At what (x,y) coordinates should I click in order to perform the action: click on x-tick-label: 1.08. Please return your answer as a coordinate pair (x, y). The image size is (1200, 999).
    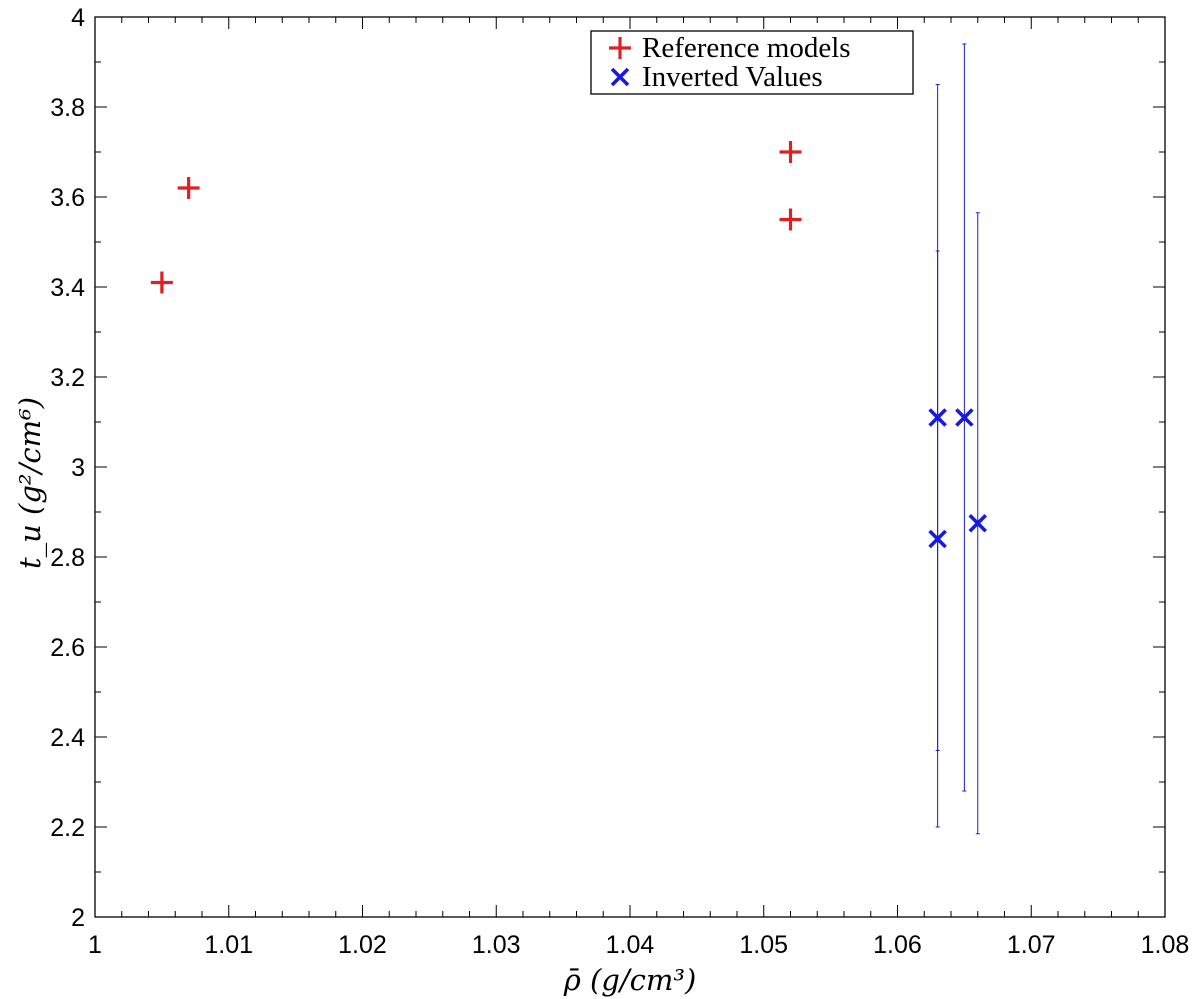
    Looking at the image, I should click on (1165, 945).